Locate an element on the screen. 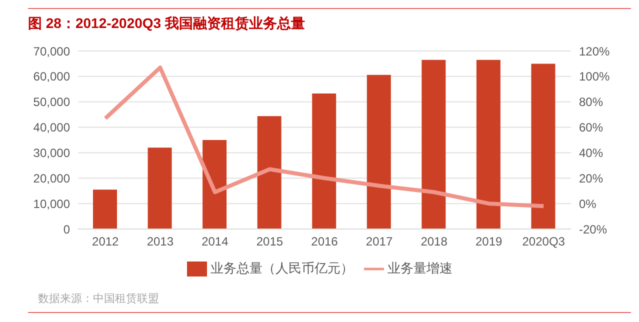 The height and width of the screenshot is (322, 639). y-tick-label: 10,000 is located at coordinates (51, 203).